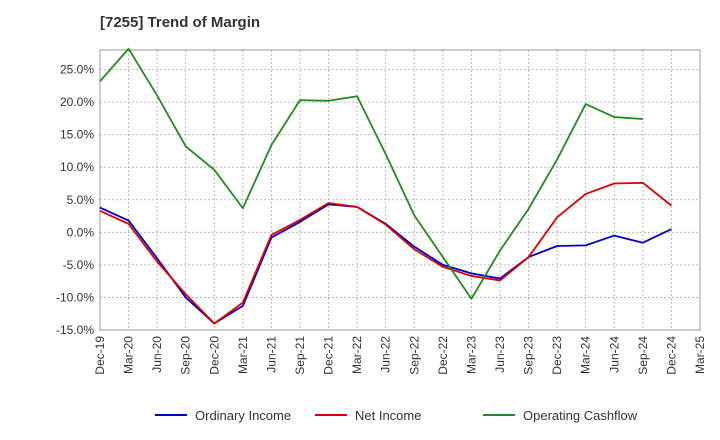 The width and height of the screenshot is (720, 440). Describe the element at coordinates (557, 355) in the screenshot. I see `x-tick-label: Dec-23` at that location.